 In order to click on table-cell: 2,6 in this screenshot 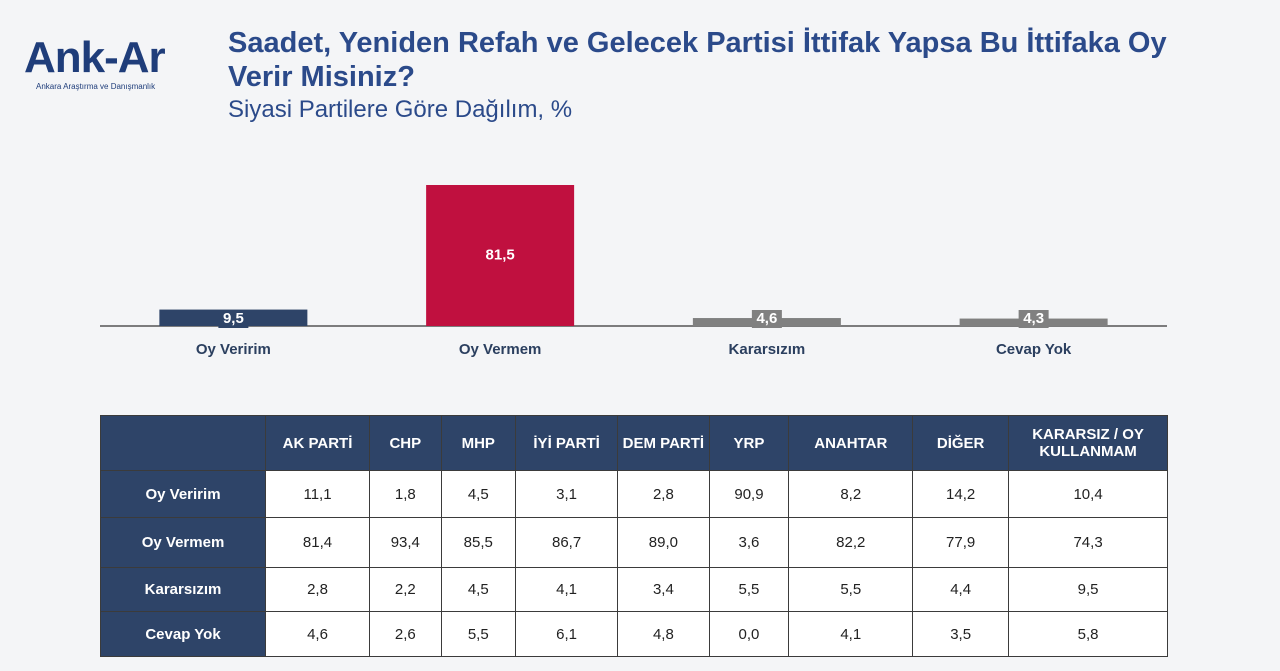, I will do `click(405, 634)`.